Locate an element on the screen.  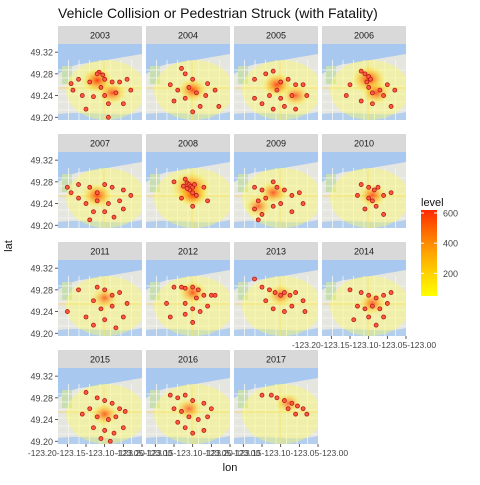
facet-panel-2008: 2008 is located at coordinates (188, 181).